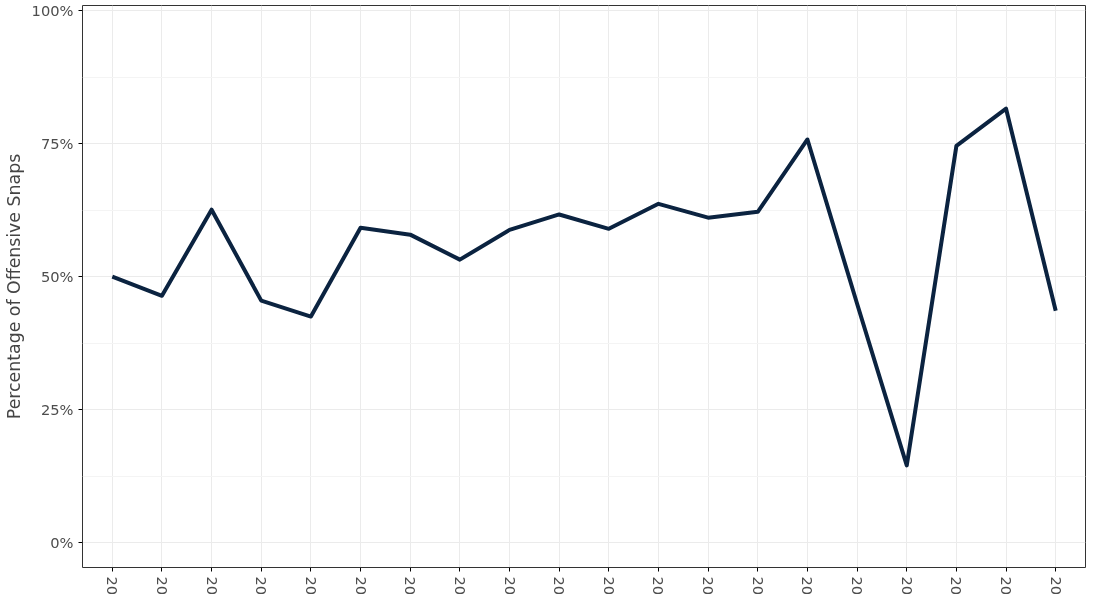 This screenshot has width=1095, height=600. Describe the element at coordinates (52, 11) in the screenshot. I see `y-tick-label: 100%` at that location.